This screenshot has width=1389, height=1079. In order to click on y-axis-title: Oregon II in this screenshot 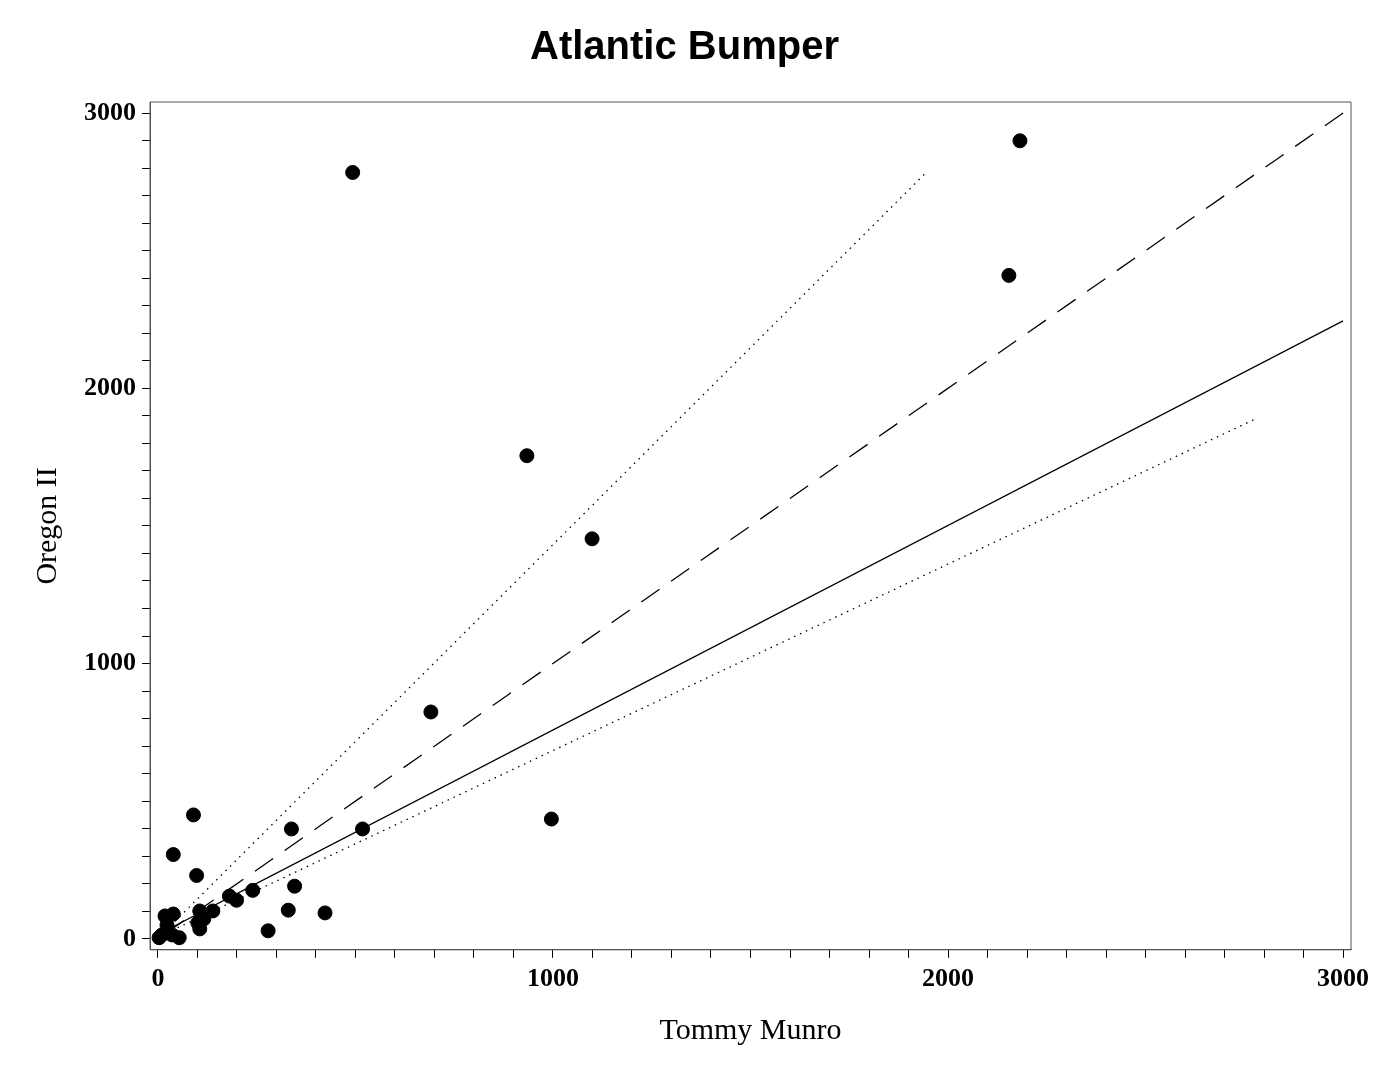, I will do `click(45, 526)`.